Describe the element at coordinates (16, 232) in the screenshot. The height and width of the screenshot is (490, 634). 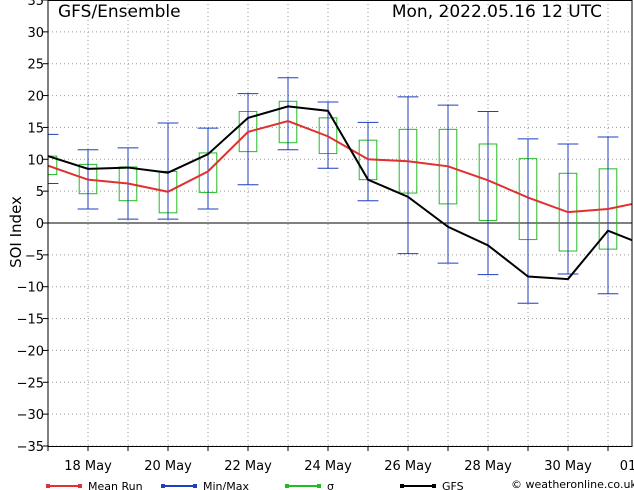
I see `y-axis-label: SOI Index` at that location.